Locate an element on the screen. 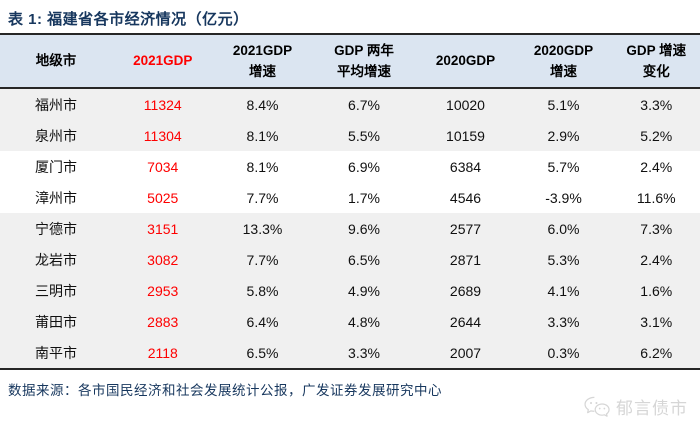  header-city-label: 地级市 is located at coordinates (56, 61).